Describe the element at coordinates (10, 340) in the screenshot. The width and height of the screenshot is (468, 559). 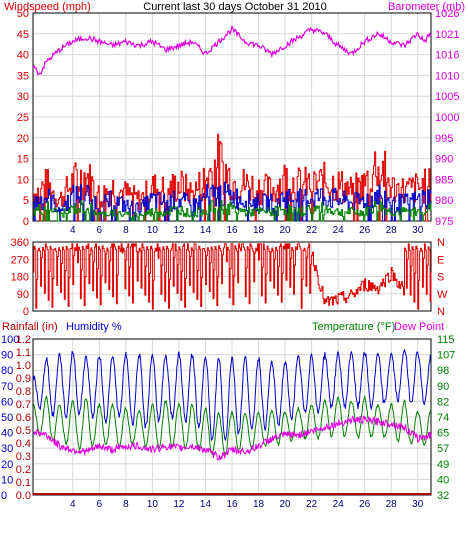
I see `humidity-tick-label: 100` at that location.